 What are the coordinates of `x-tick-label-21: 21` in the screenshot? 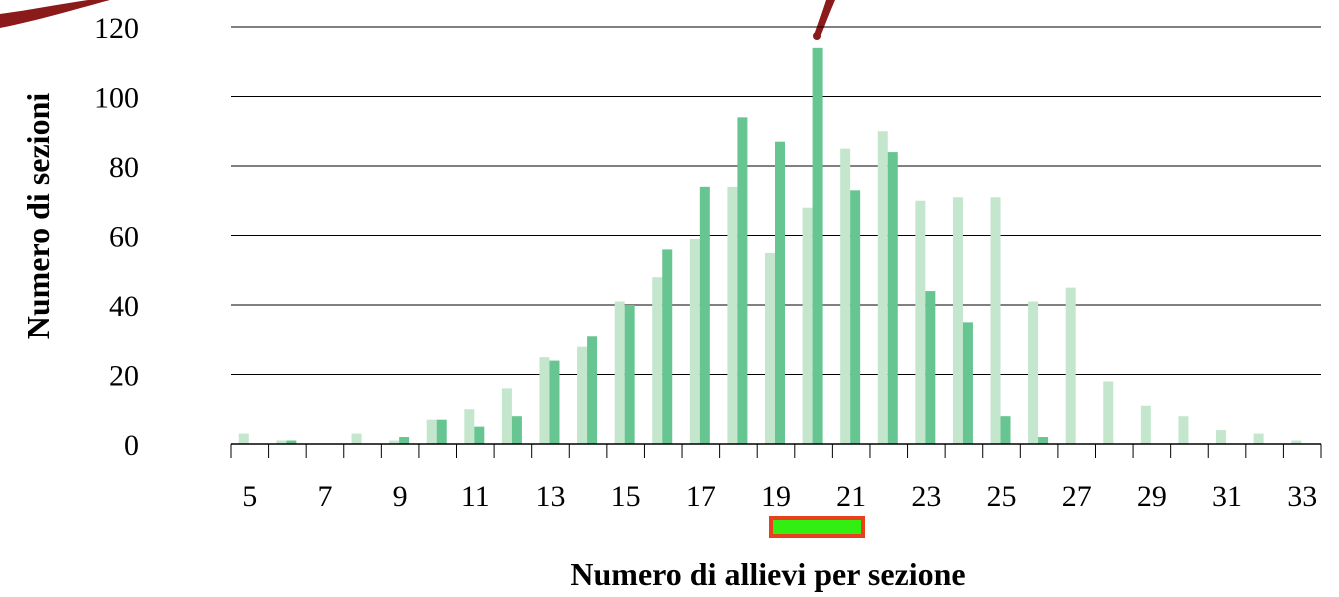 It's located at (851, 496).